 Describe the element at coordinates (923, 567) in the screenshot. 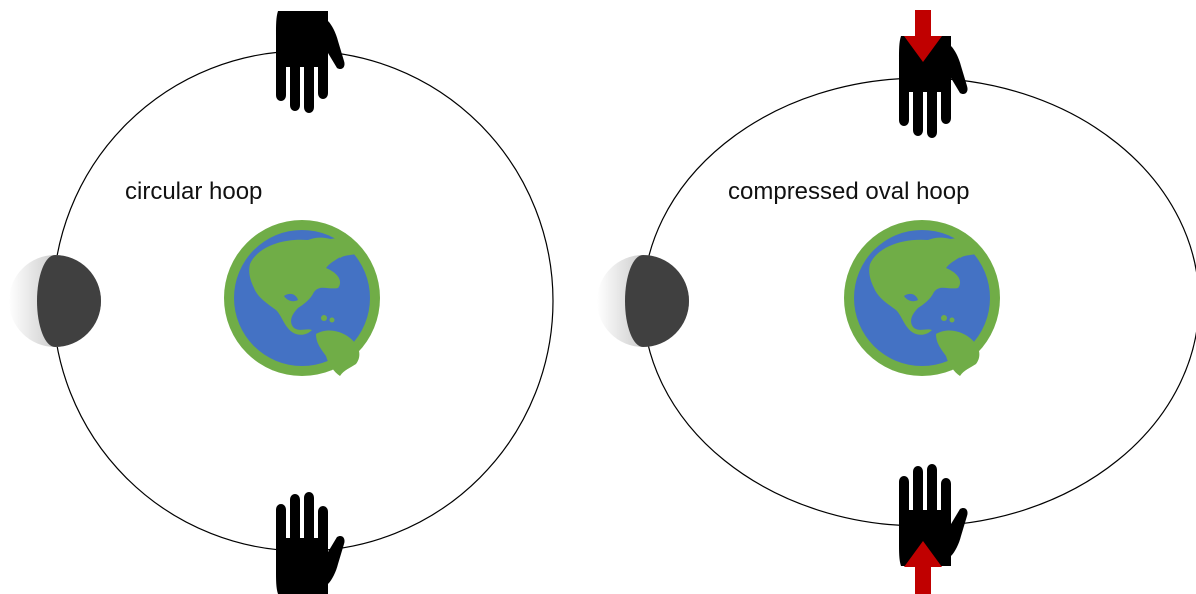

I see `arrow-up-icon` at that location.